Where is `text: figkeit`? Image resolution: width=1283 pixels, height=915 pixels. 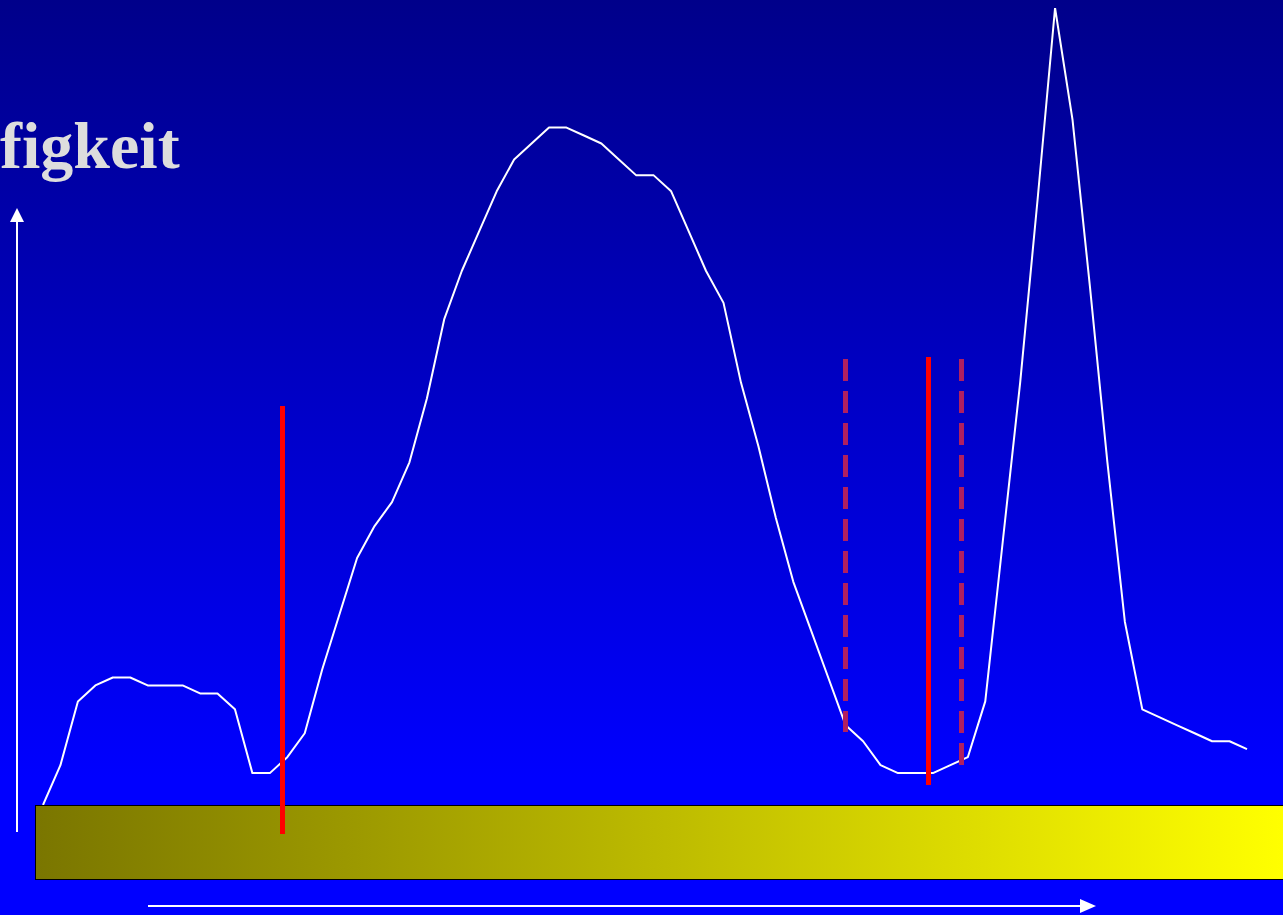 text: figkeit is located at coordinates (90, 146).